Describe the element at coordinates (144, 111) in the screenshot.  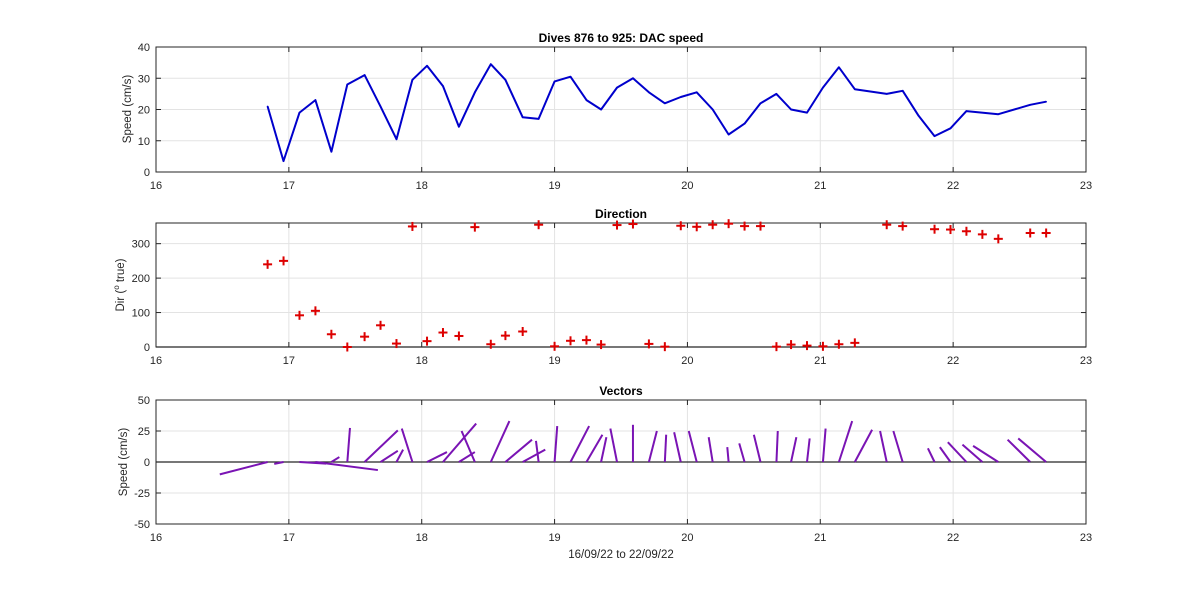
I see `speed-chart-y-tick-label: 20` at that location.